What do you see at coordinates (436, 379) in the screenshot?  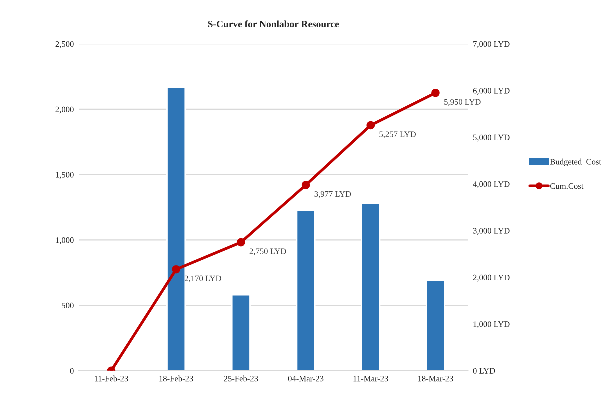 I see `x-tick-label: 18-Mar-23` at bounding box center [436, 379].